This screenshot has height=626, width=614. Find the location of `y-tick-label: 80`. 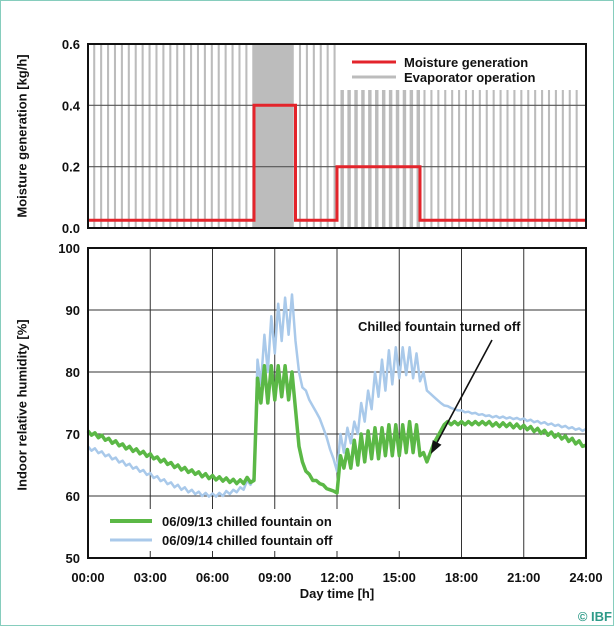

y-tick-label: 80 is located at coordinates (73, 372).